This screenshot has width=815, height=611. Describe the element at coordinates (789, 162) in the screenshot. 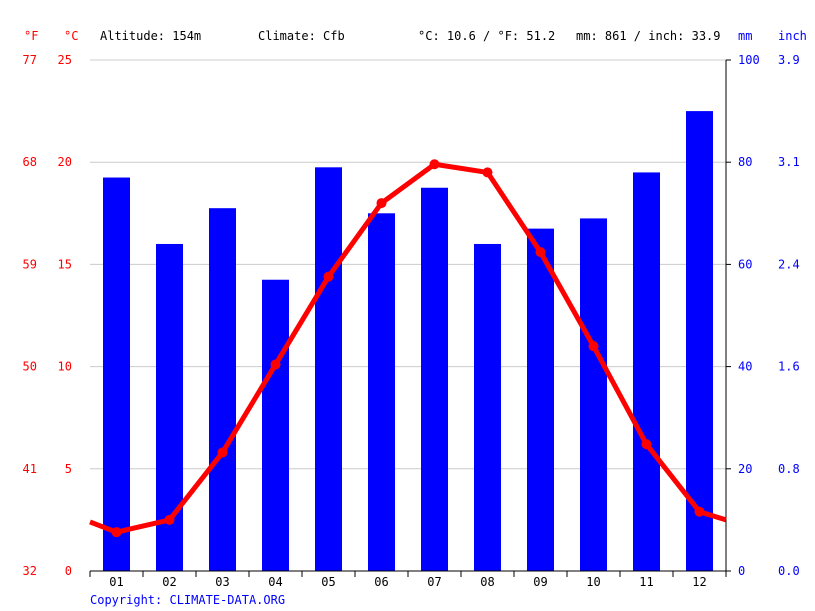

I see `inch-tick-label: 3.1` at that location.